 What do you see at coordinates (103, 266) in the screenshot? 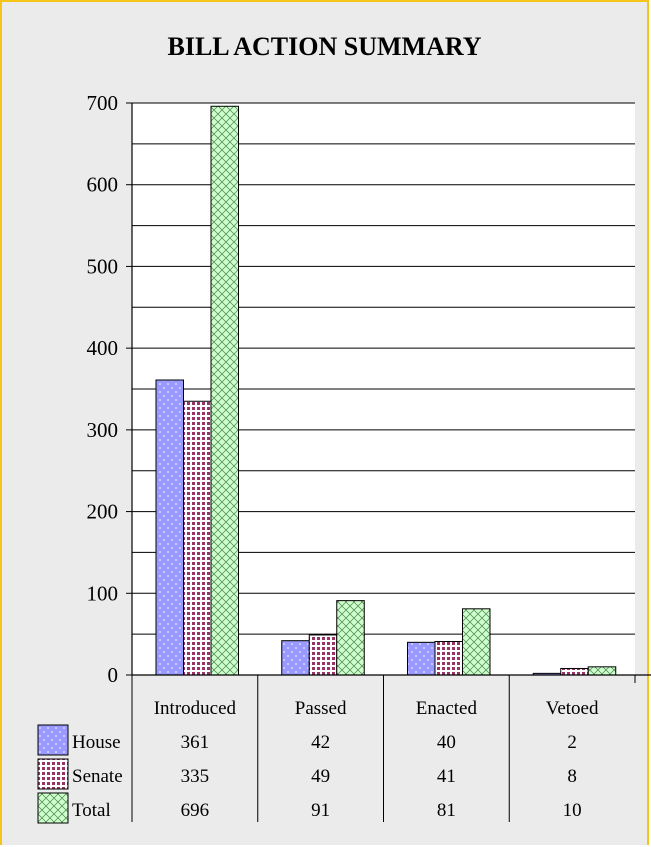
I see `y-tick-label: 500` at bounding box center [103, 266].